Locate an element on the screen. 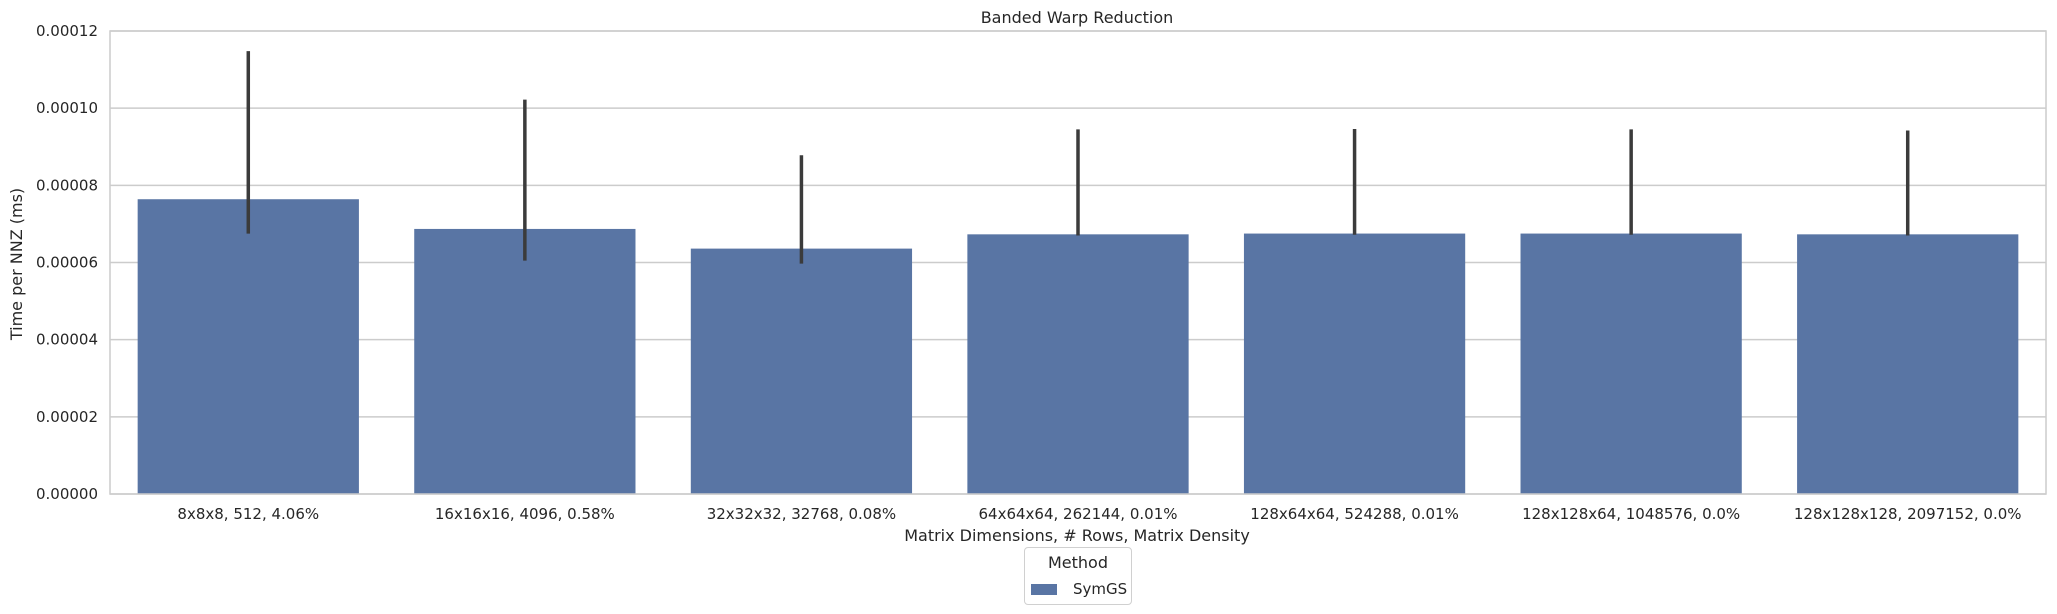  y-tick-label: 0.00012 is located at coordinates (67, 31).